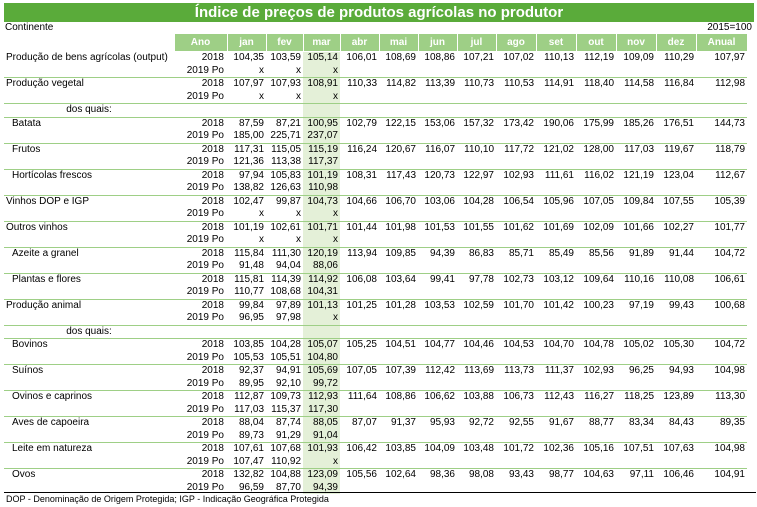 Image resolution: width=757 pixels, height=507 pixels. I want to click on value-cell: 104,80, so click(321, 358).